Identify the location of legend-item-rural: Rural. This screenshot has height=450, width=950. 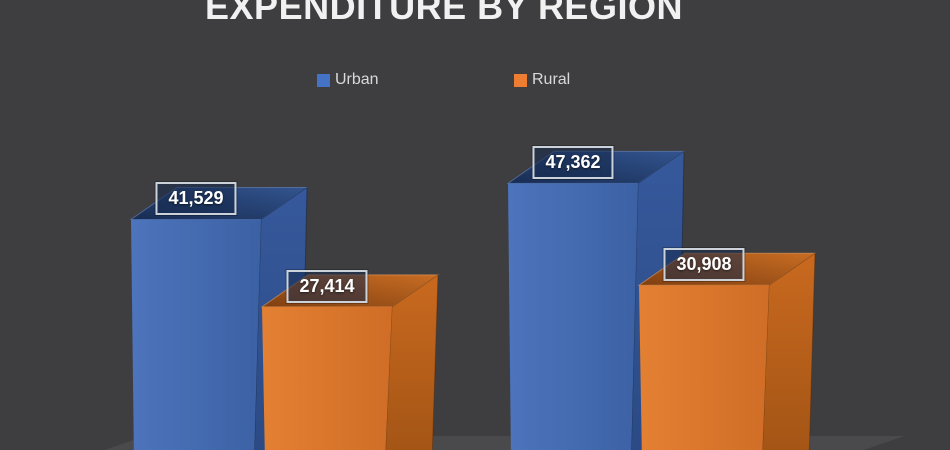
(542, 80).